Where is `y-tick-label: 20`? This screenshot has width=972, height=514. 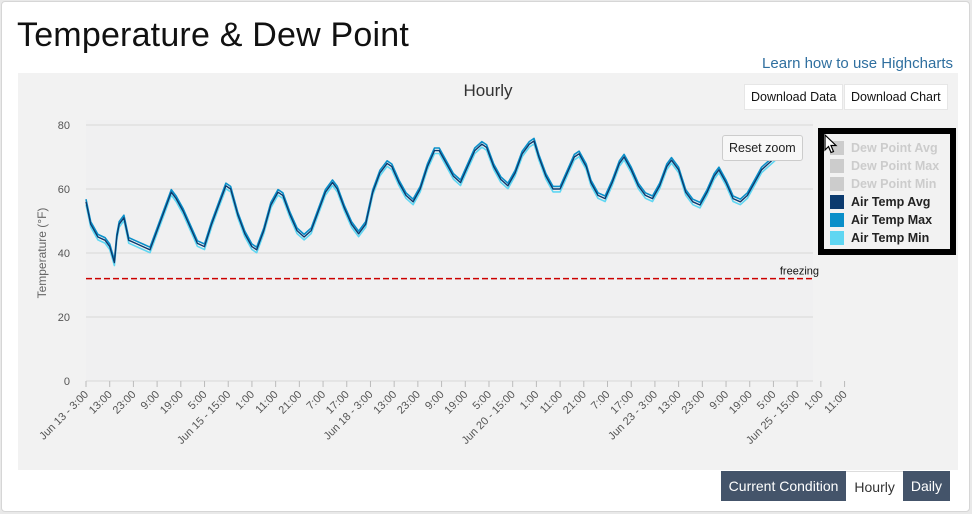 y-tick-label: 20 is located at coordinates (64, 318).